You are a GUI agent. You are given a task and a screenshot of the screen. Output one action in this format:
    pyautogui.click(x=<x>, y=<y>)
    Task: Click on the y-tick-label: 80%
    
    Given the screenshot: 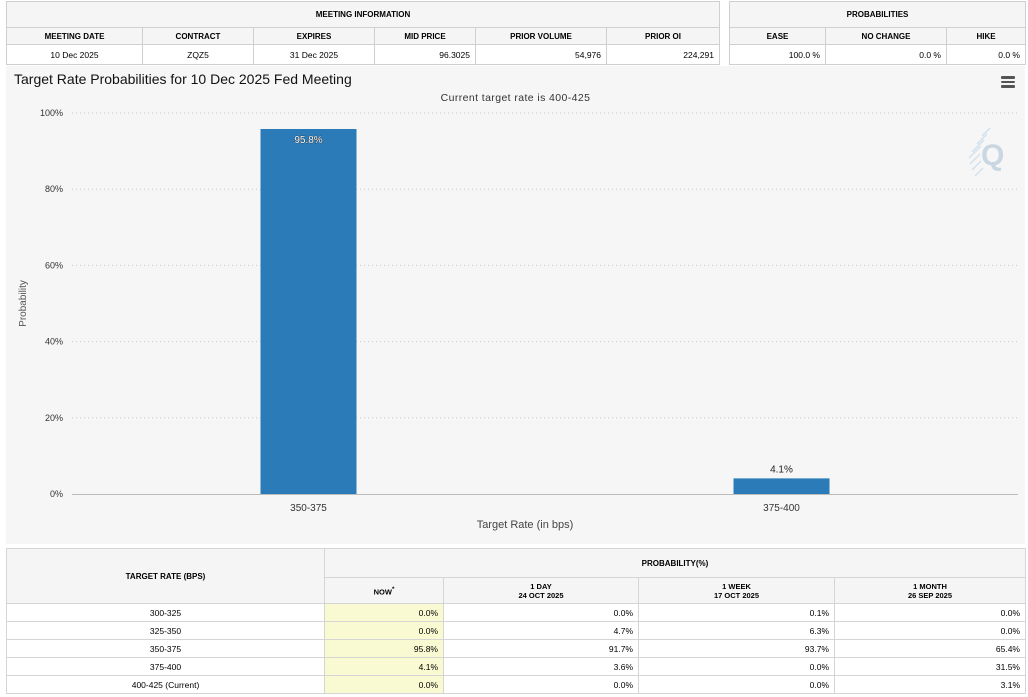 What is the action you would take?
    pyautogui.click(x=54, y=189)
    